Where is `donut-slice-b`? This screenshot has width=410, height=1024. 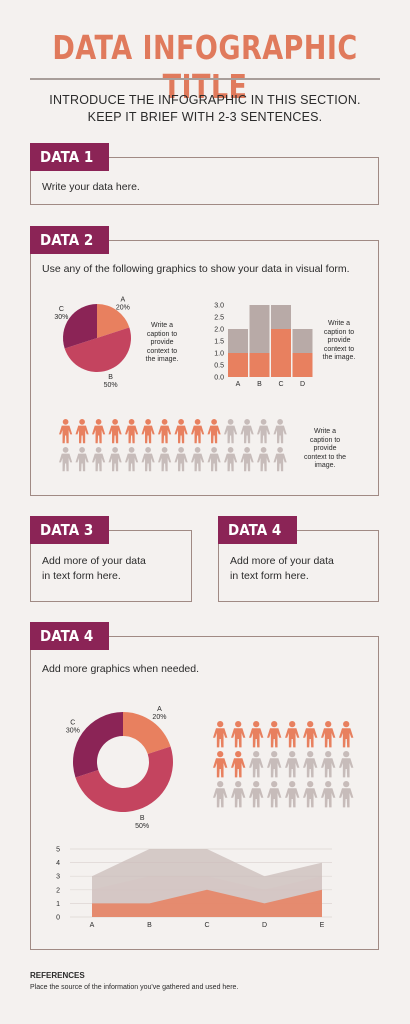
donut-slice-b is located at coordinates (124, 779).